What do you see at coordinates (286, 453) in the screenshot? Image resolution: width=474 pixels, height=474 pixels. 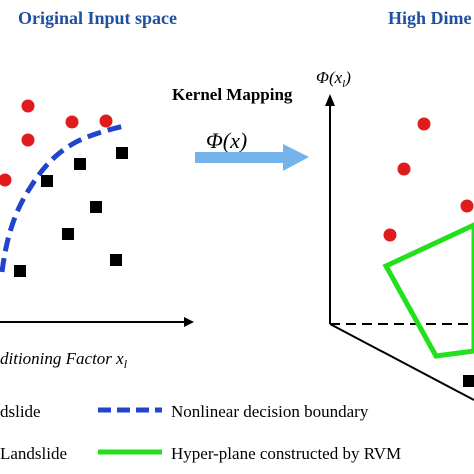 I see `legend-label-hyperplane: Hyper-plane constructed by RVM` at bounding box center [286, 453].